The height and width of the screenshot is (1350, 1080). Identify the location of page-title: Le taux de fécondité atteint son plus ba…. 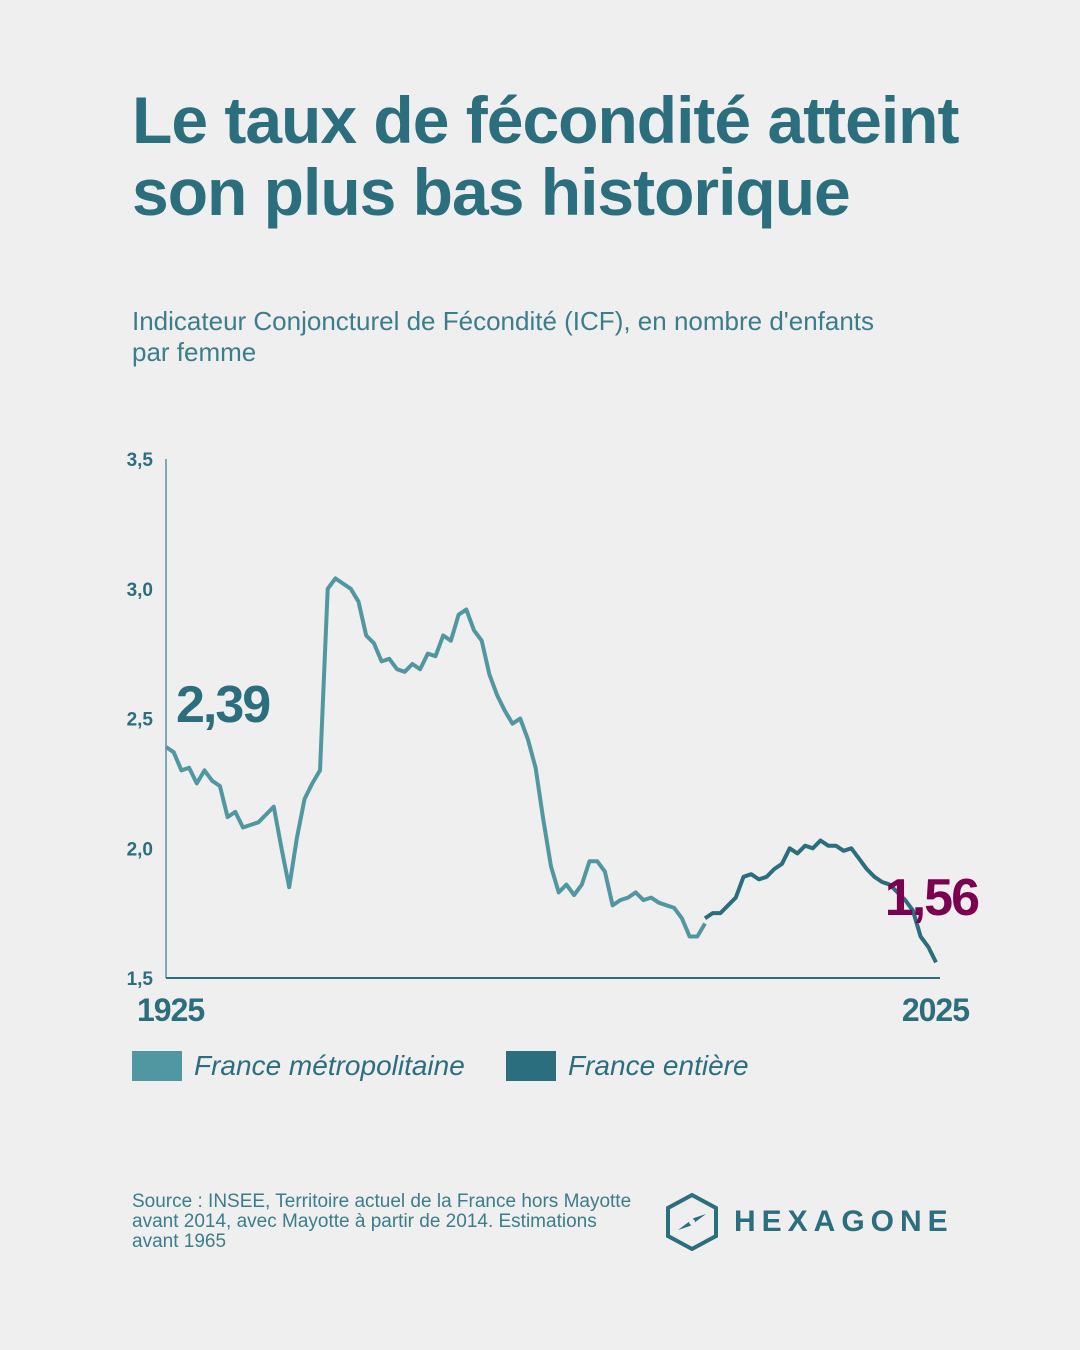
(545, 156).